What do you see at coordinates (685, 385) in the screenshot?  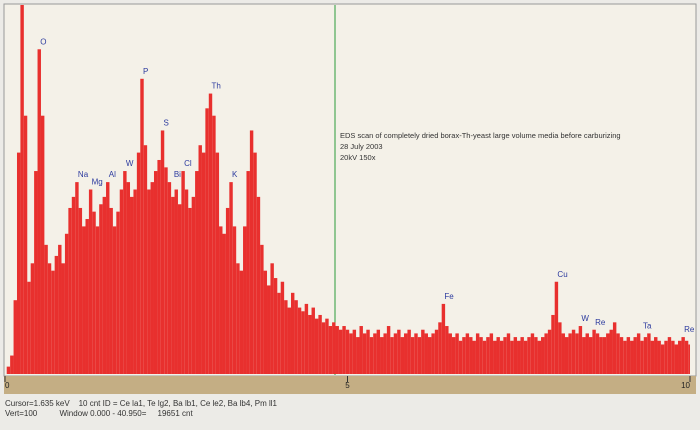 I see `x-tick-label: 10` at bounding box center [685, 385].